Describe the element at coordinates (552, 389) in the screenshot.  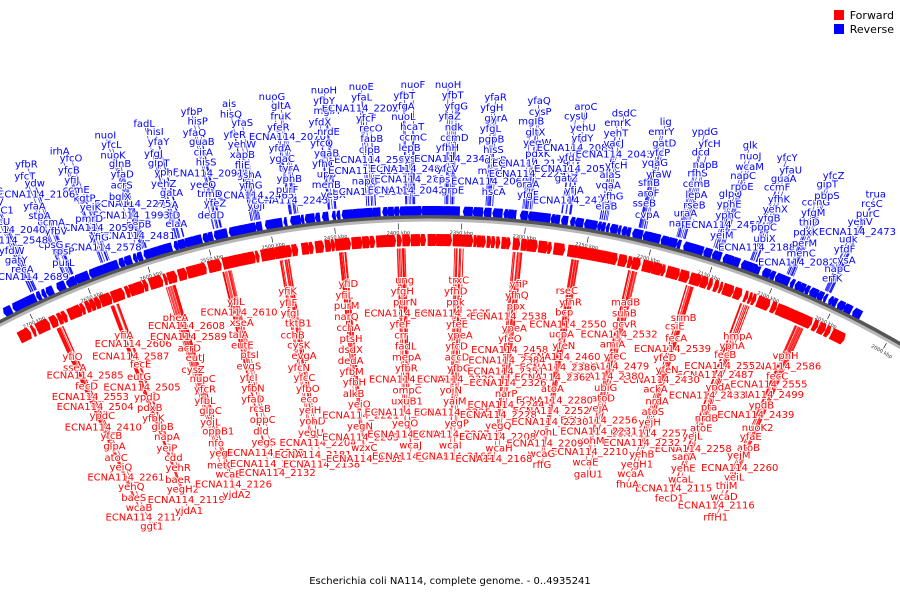
I see `gene-label: atoA` at that location.